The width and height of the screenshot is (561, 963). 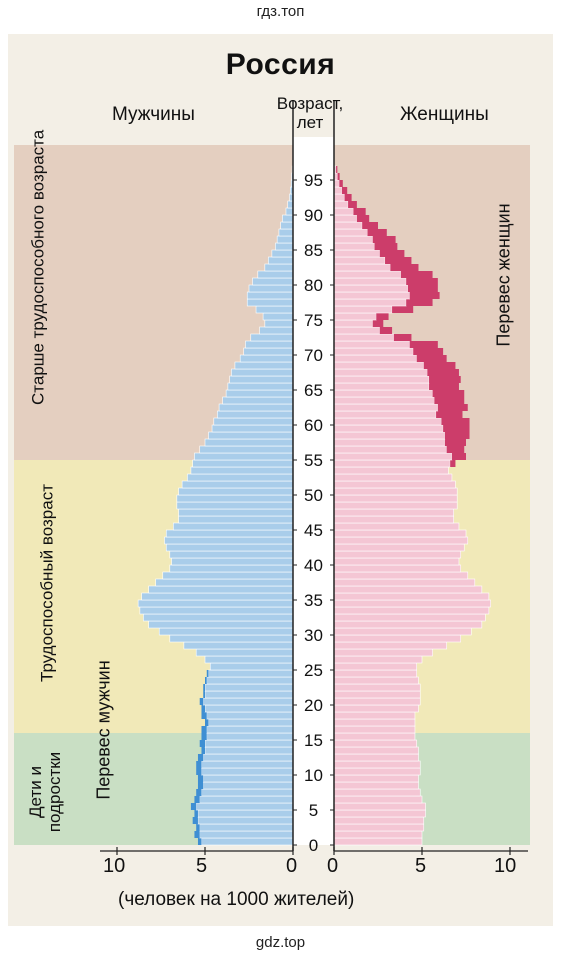 What do you see at coordinates (313, 250) in the screenshot?
I see `age-tick-85: 85` at bounding box center [313, 250].